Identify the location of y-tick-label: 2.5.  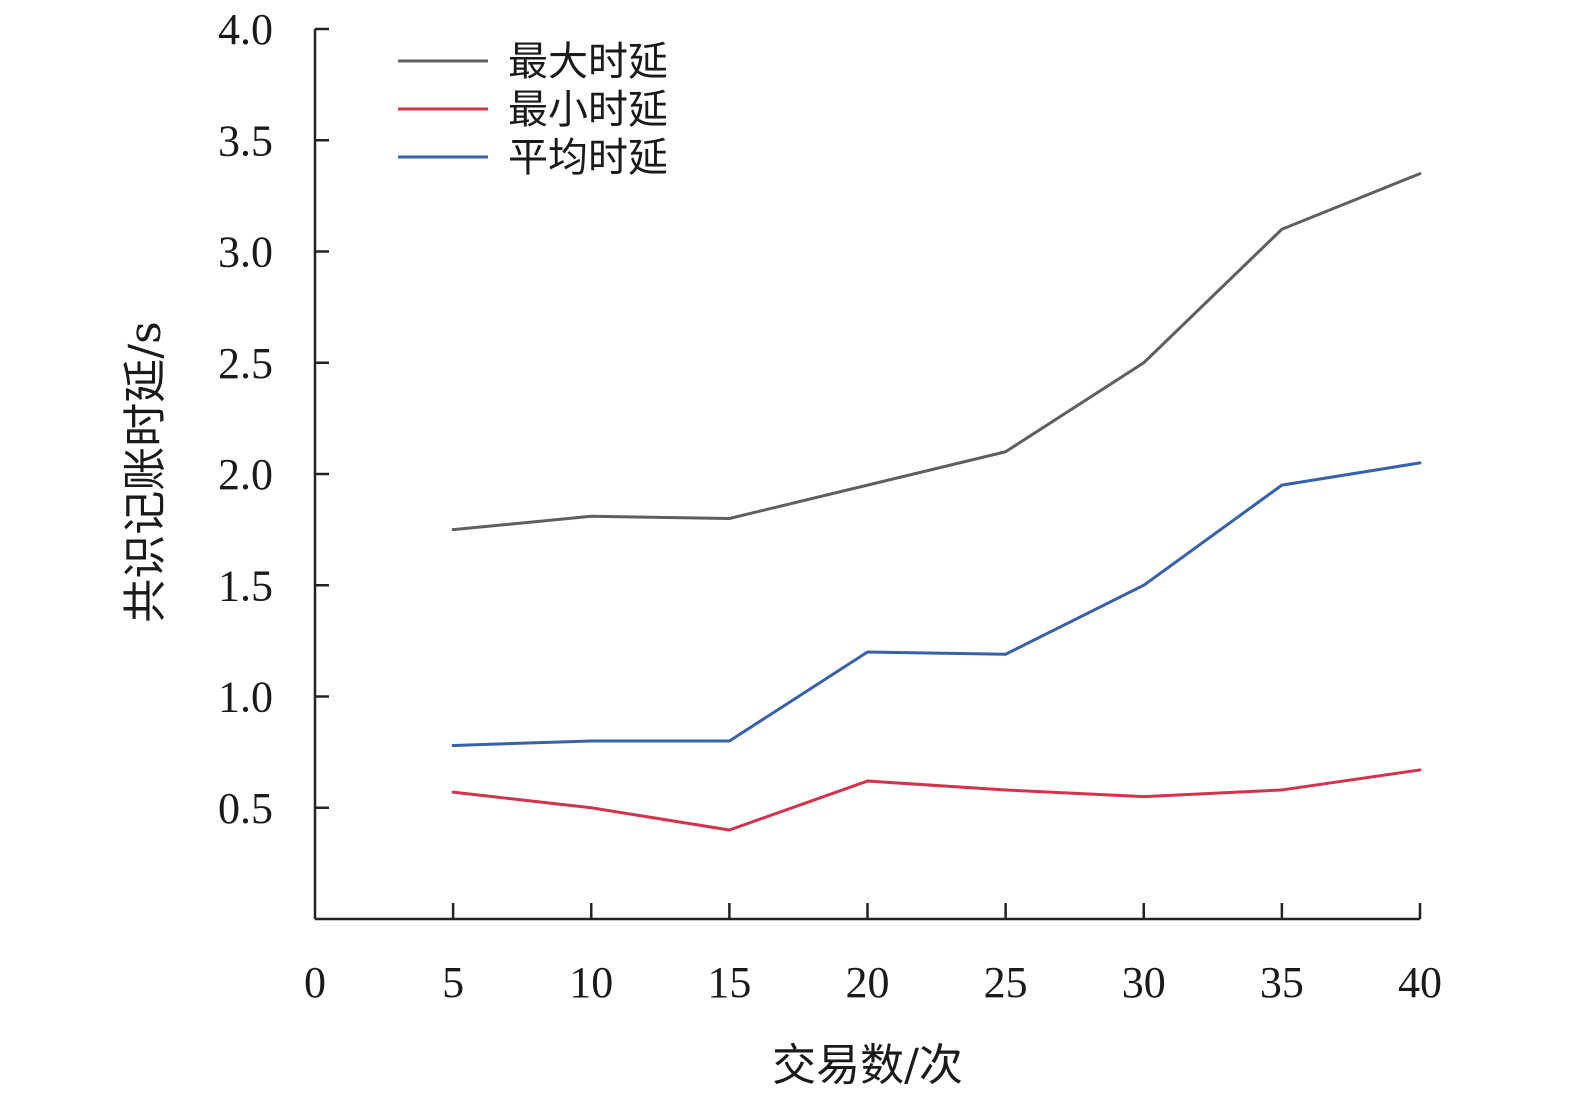
(245, 363).